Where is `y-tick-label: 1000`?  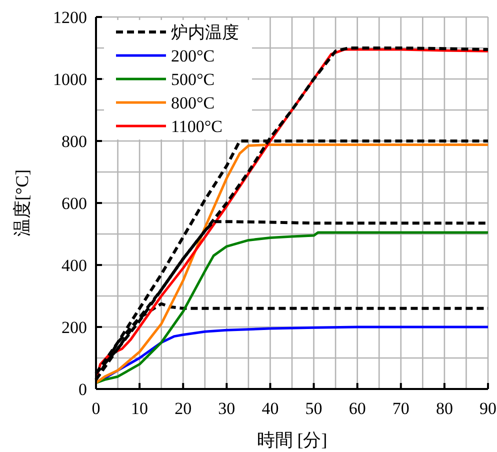 y-tick-label: 1000 is located at coordinates (70, 79).